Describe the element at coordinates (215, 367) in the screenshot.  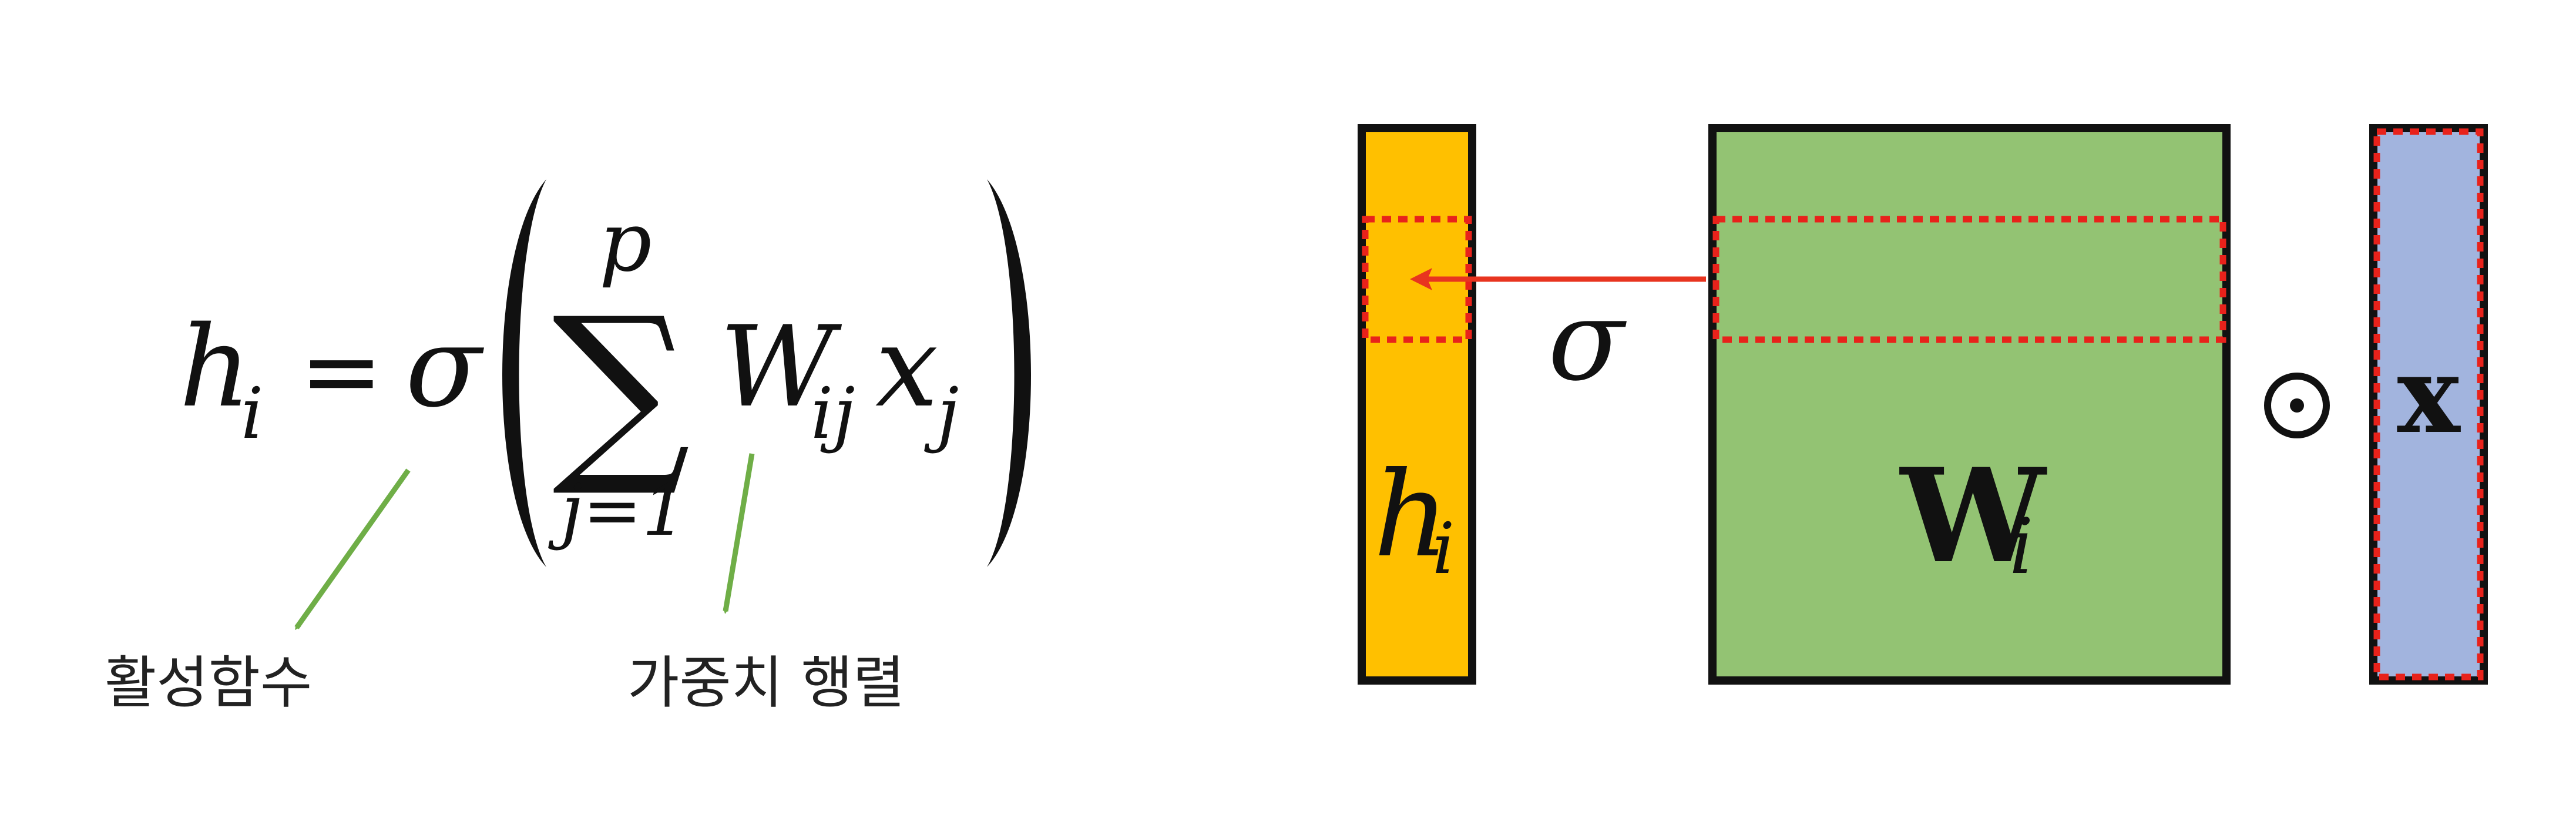
I see `formula-lhs-symbol: h` at that location.